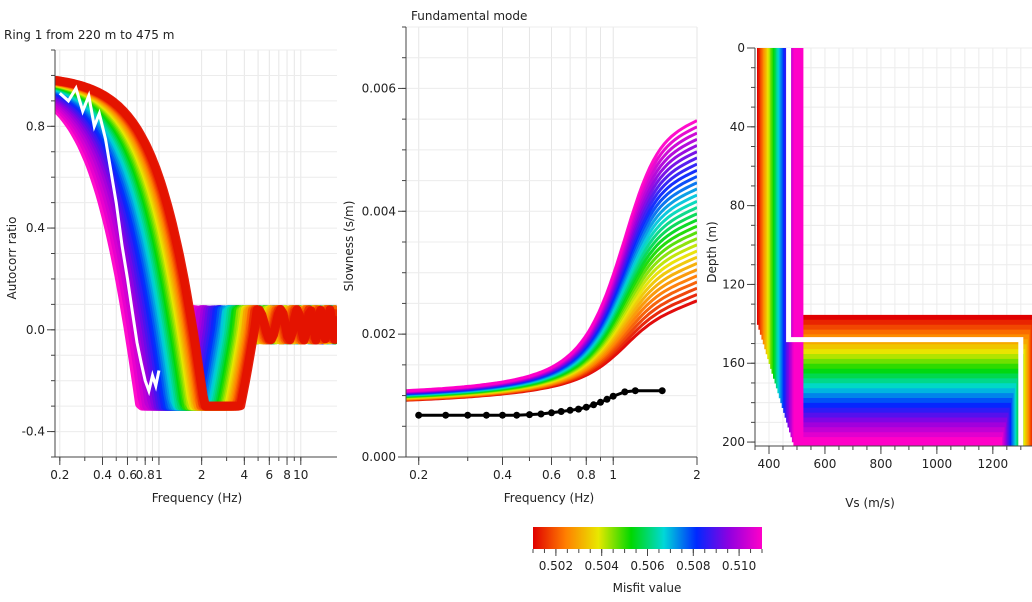 Image resolution: width=1032 pixels, height=602 pixels. I want to click on y-tick-label: 0.004, so click(379, 211).